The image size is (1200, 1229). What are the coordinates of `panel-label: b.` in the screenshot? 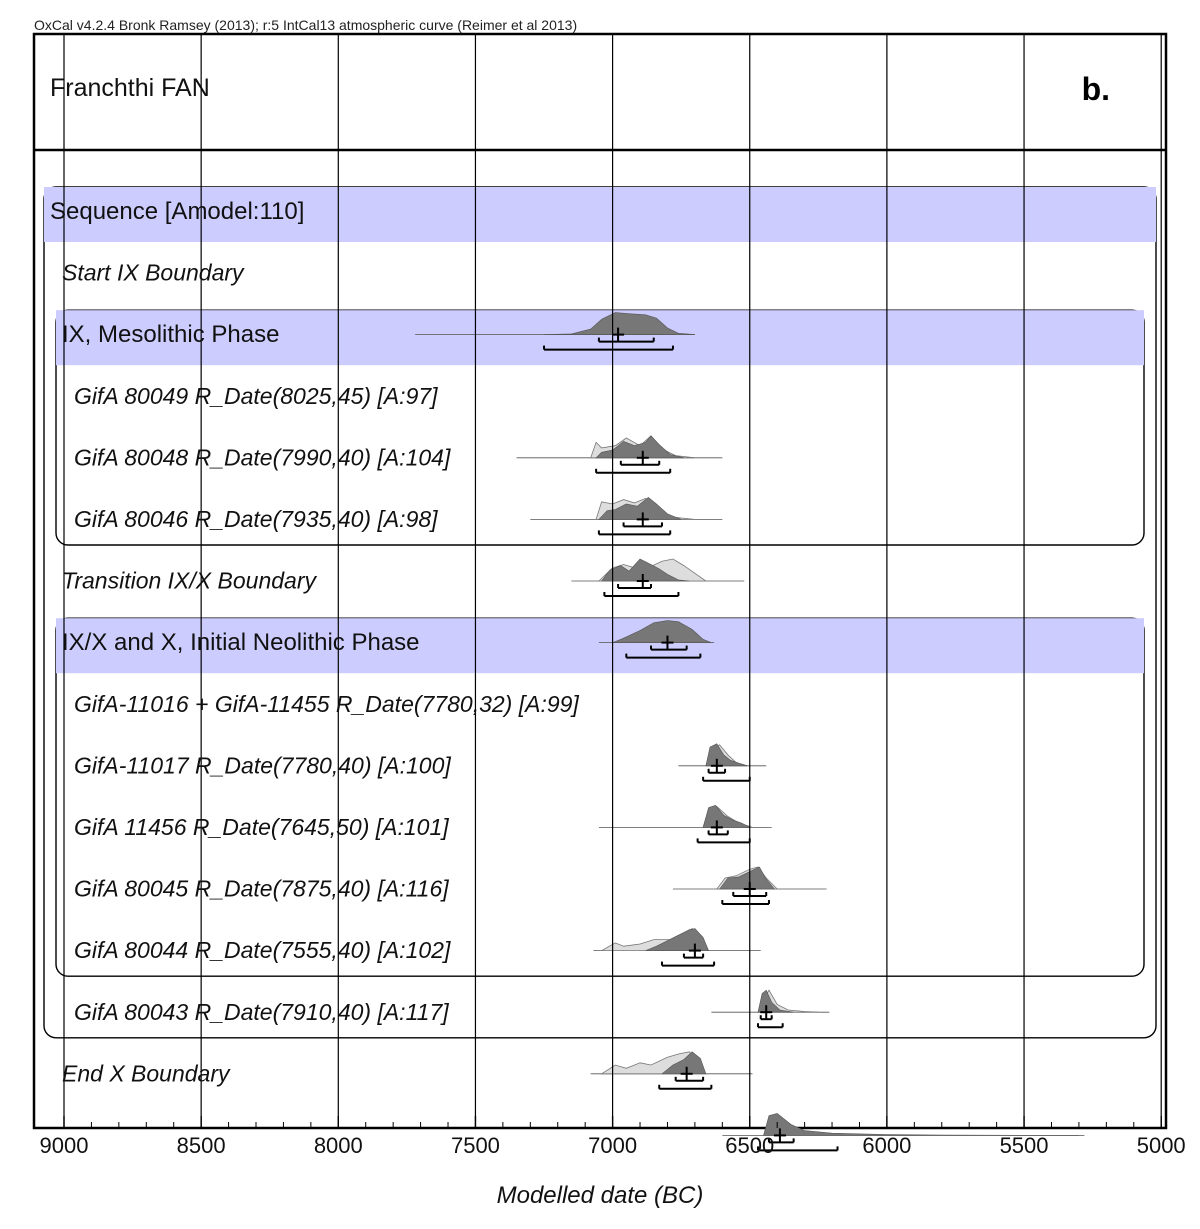 It's located at (1096, 89).